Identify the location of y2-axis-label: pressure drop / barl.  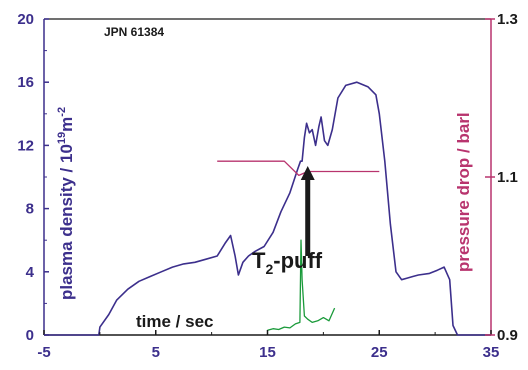
(463, 192).